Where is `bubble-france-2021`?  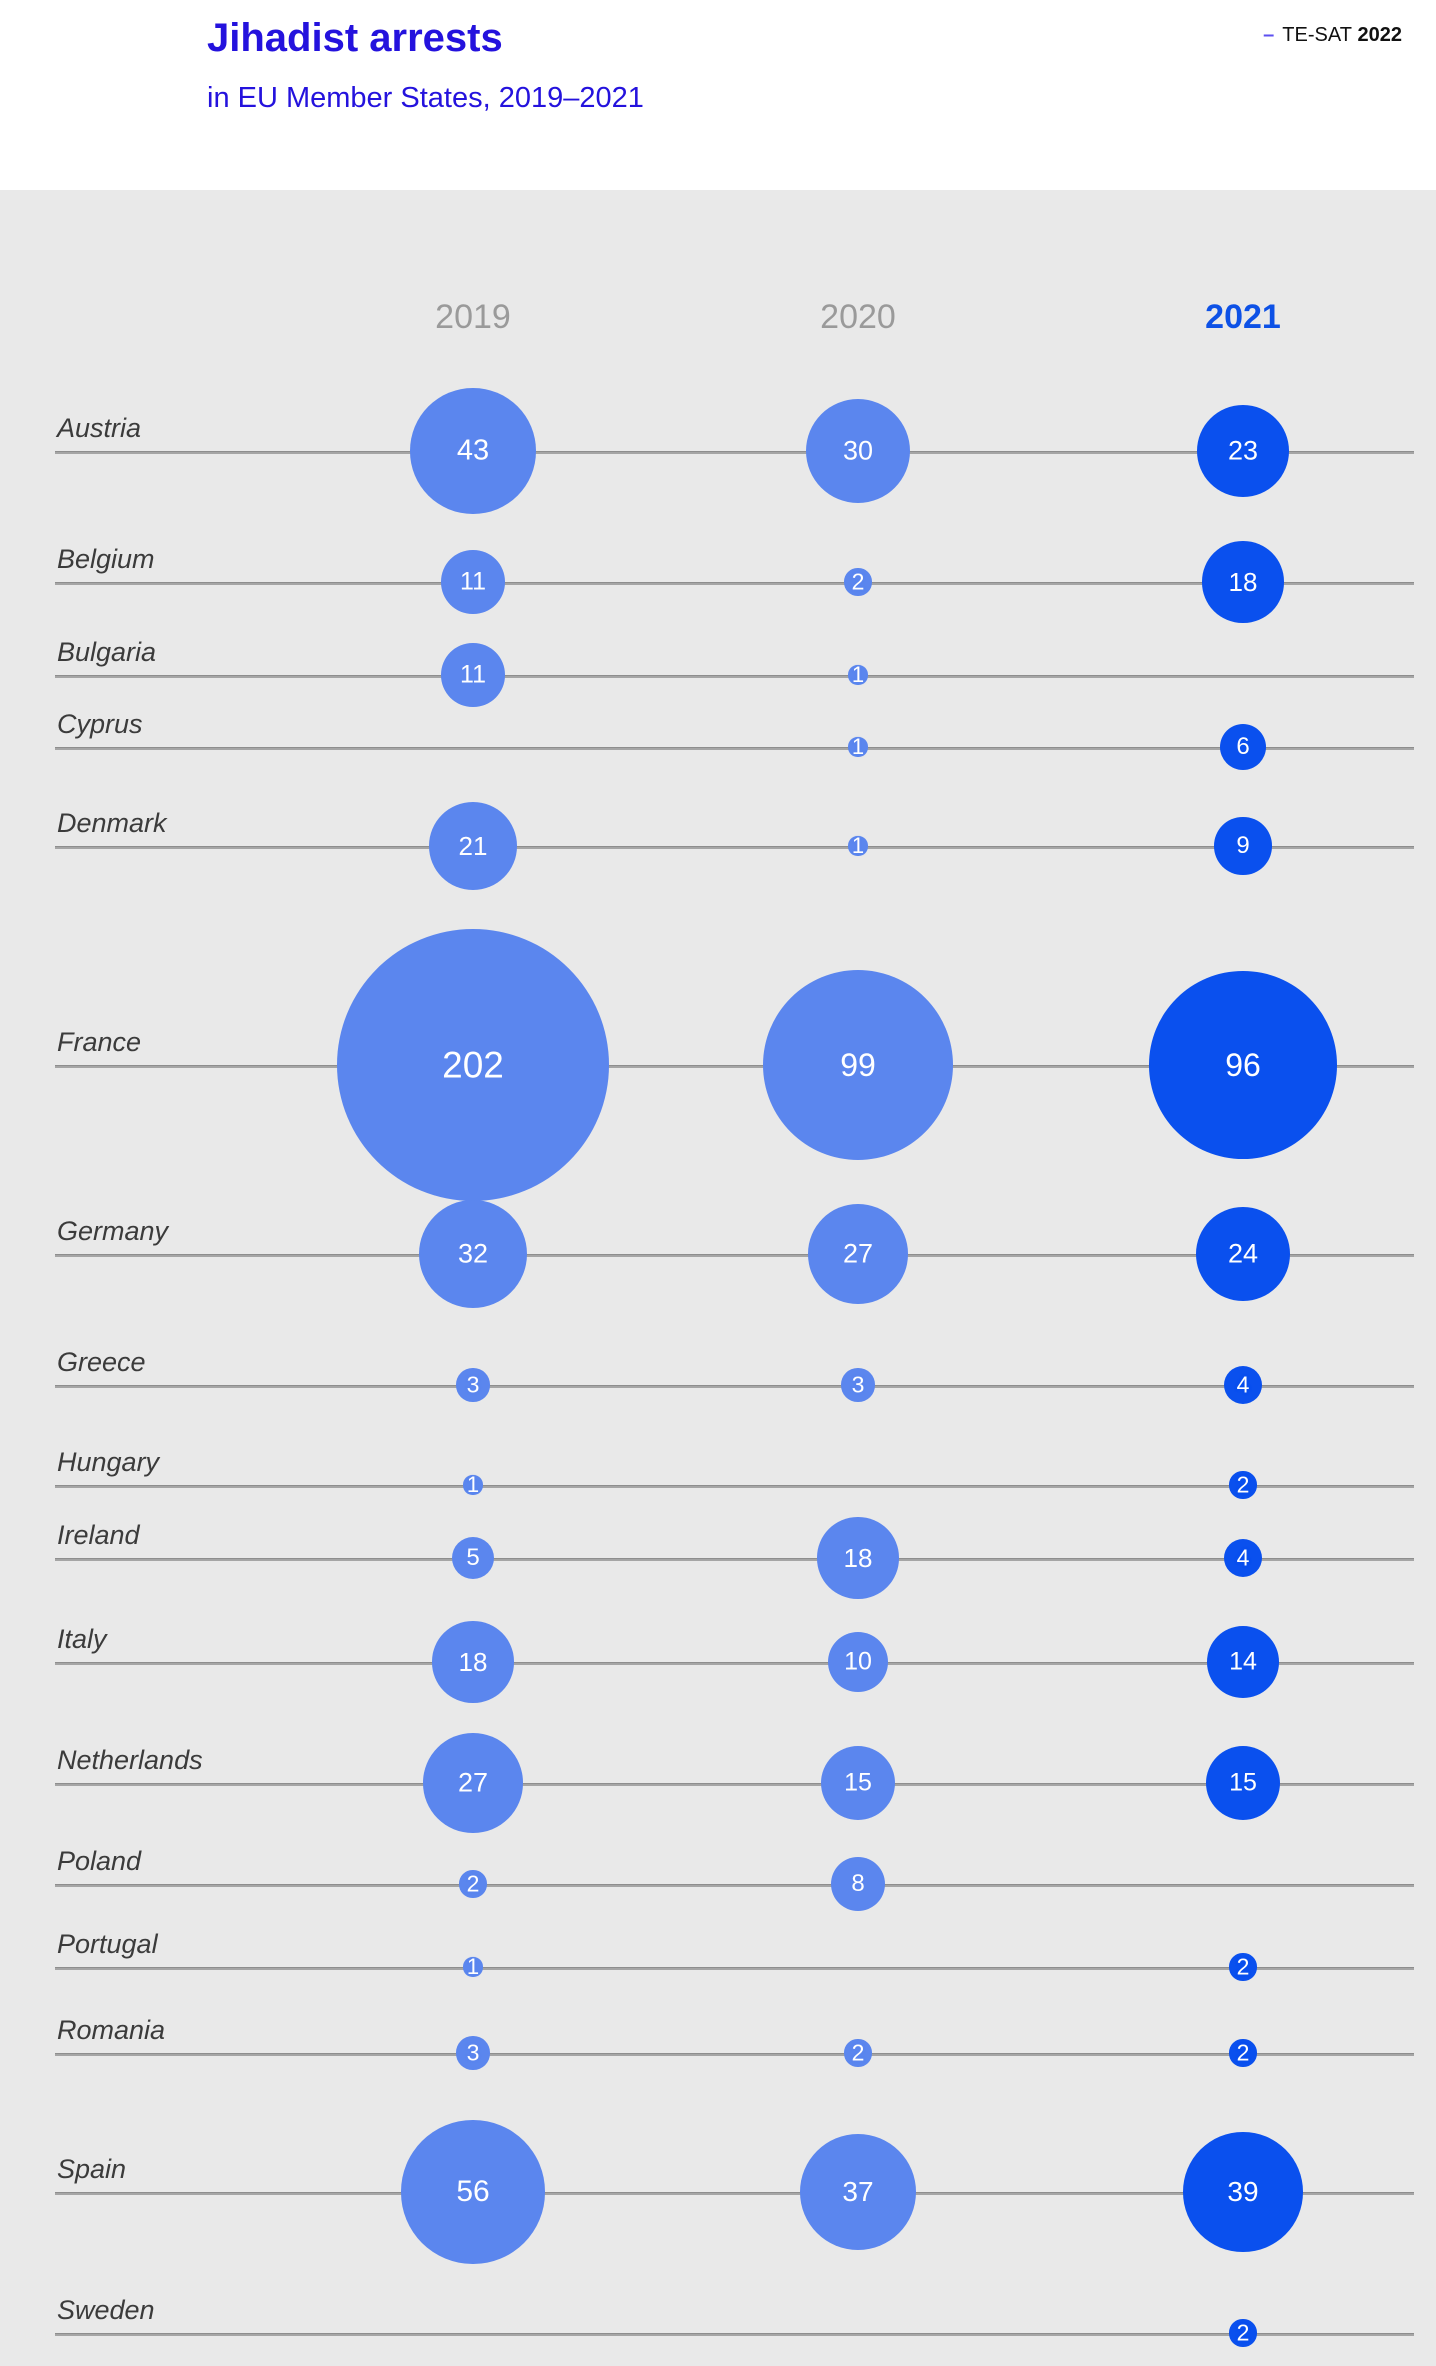 bubble-france-2021 is located at coordinates (1243, 1065).